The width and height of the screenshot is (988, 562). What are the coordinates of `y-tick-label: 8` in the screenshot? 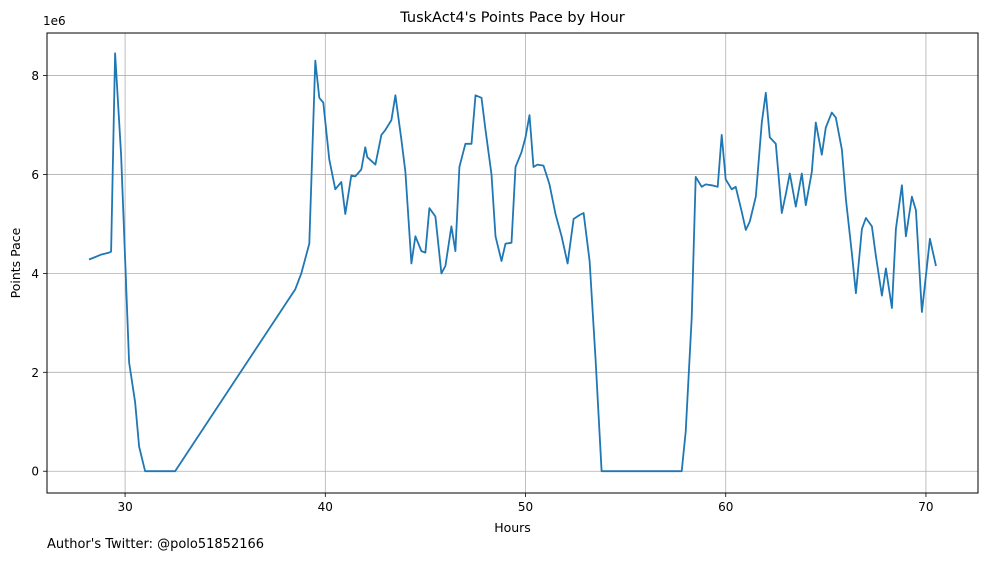 It's located at (35, 76).